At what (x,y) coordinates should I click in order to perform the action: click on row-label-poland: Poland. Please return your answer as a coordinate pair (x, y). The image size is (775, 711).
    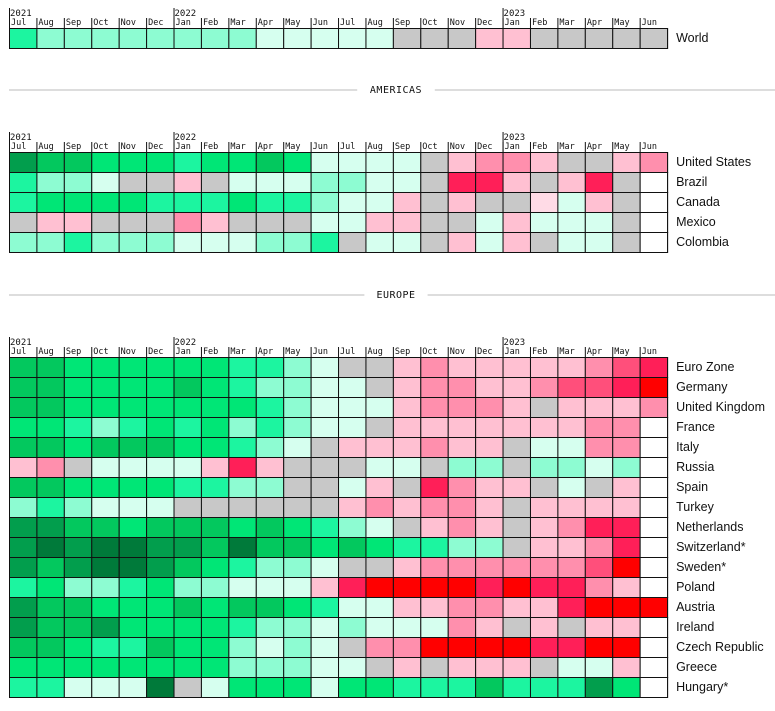
    Looking at the image, I should click on (695, 587).